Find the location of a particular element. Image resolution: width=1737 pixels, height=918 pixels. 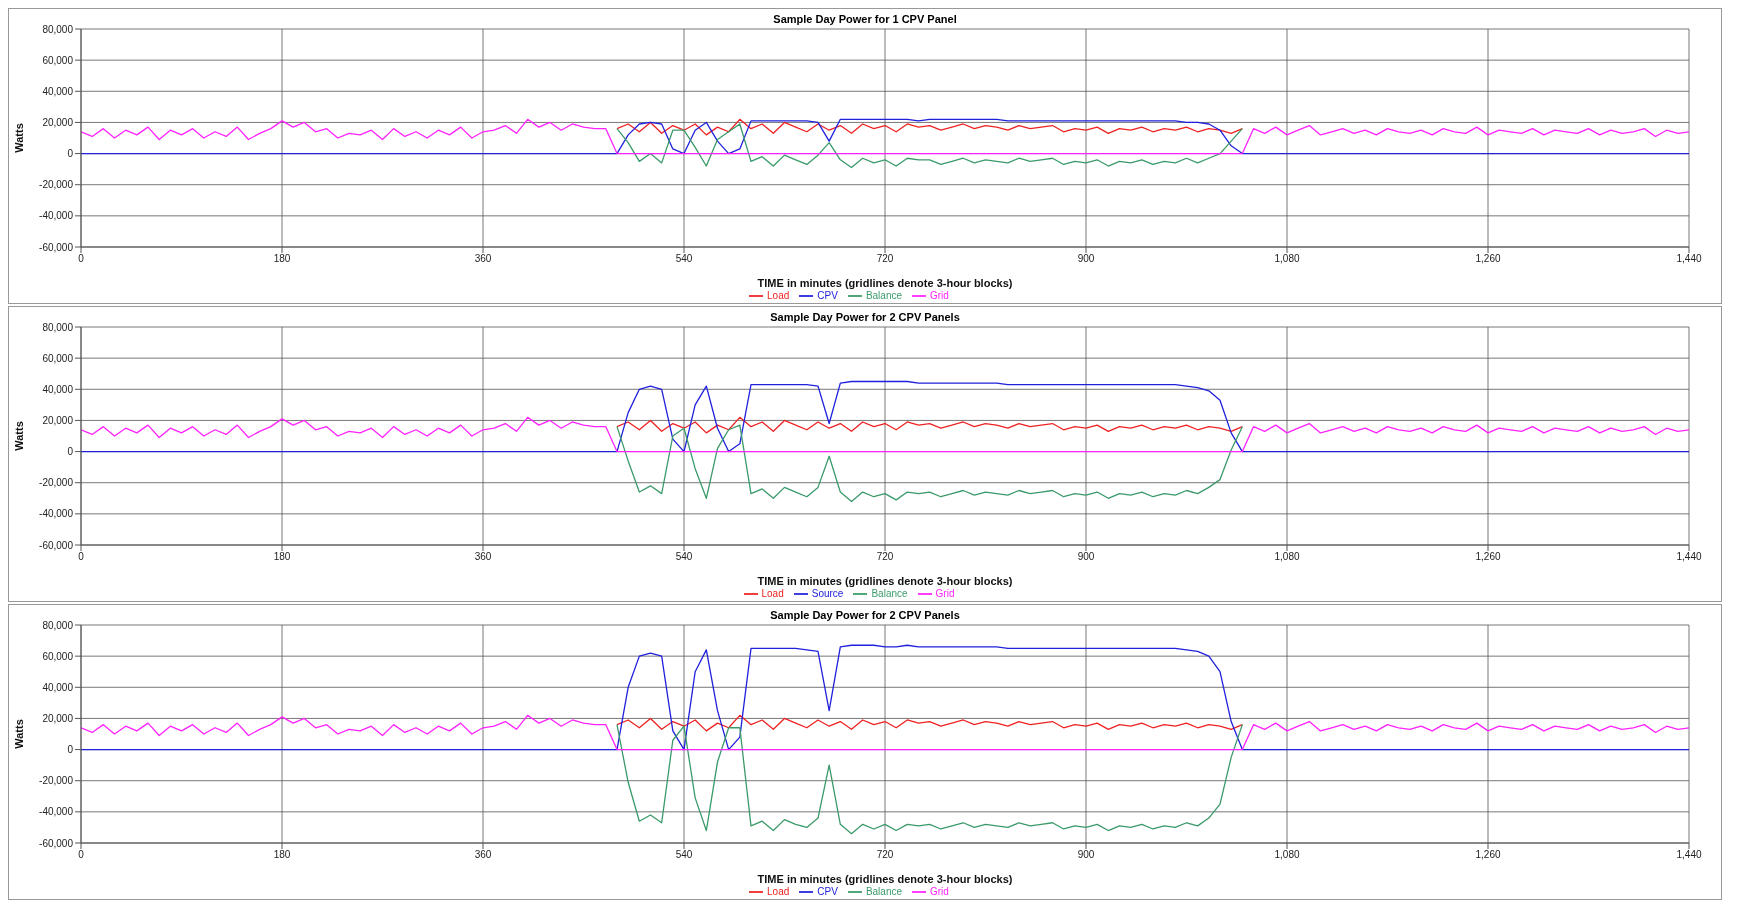

legend-label: Source is located at coordinates (827, 593).